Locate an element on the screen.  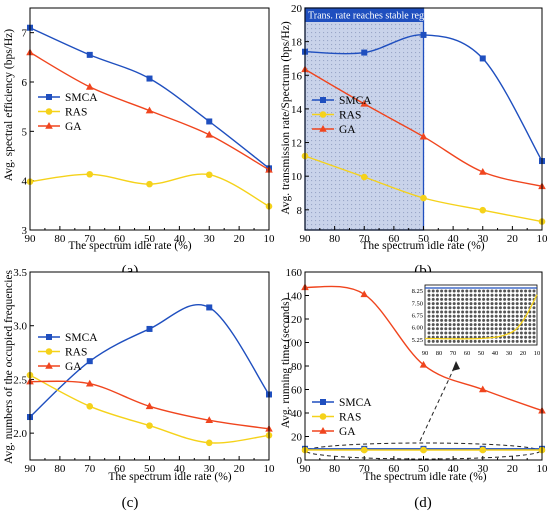
legend-label-ga: GA is located at coordinates (73, 127).